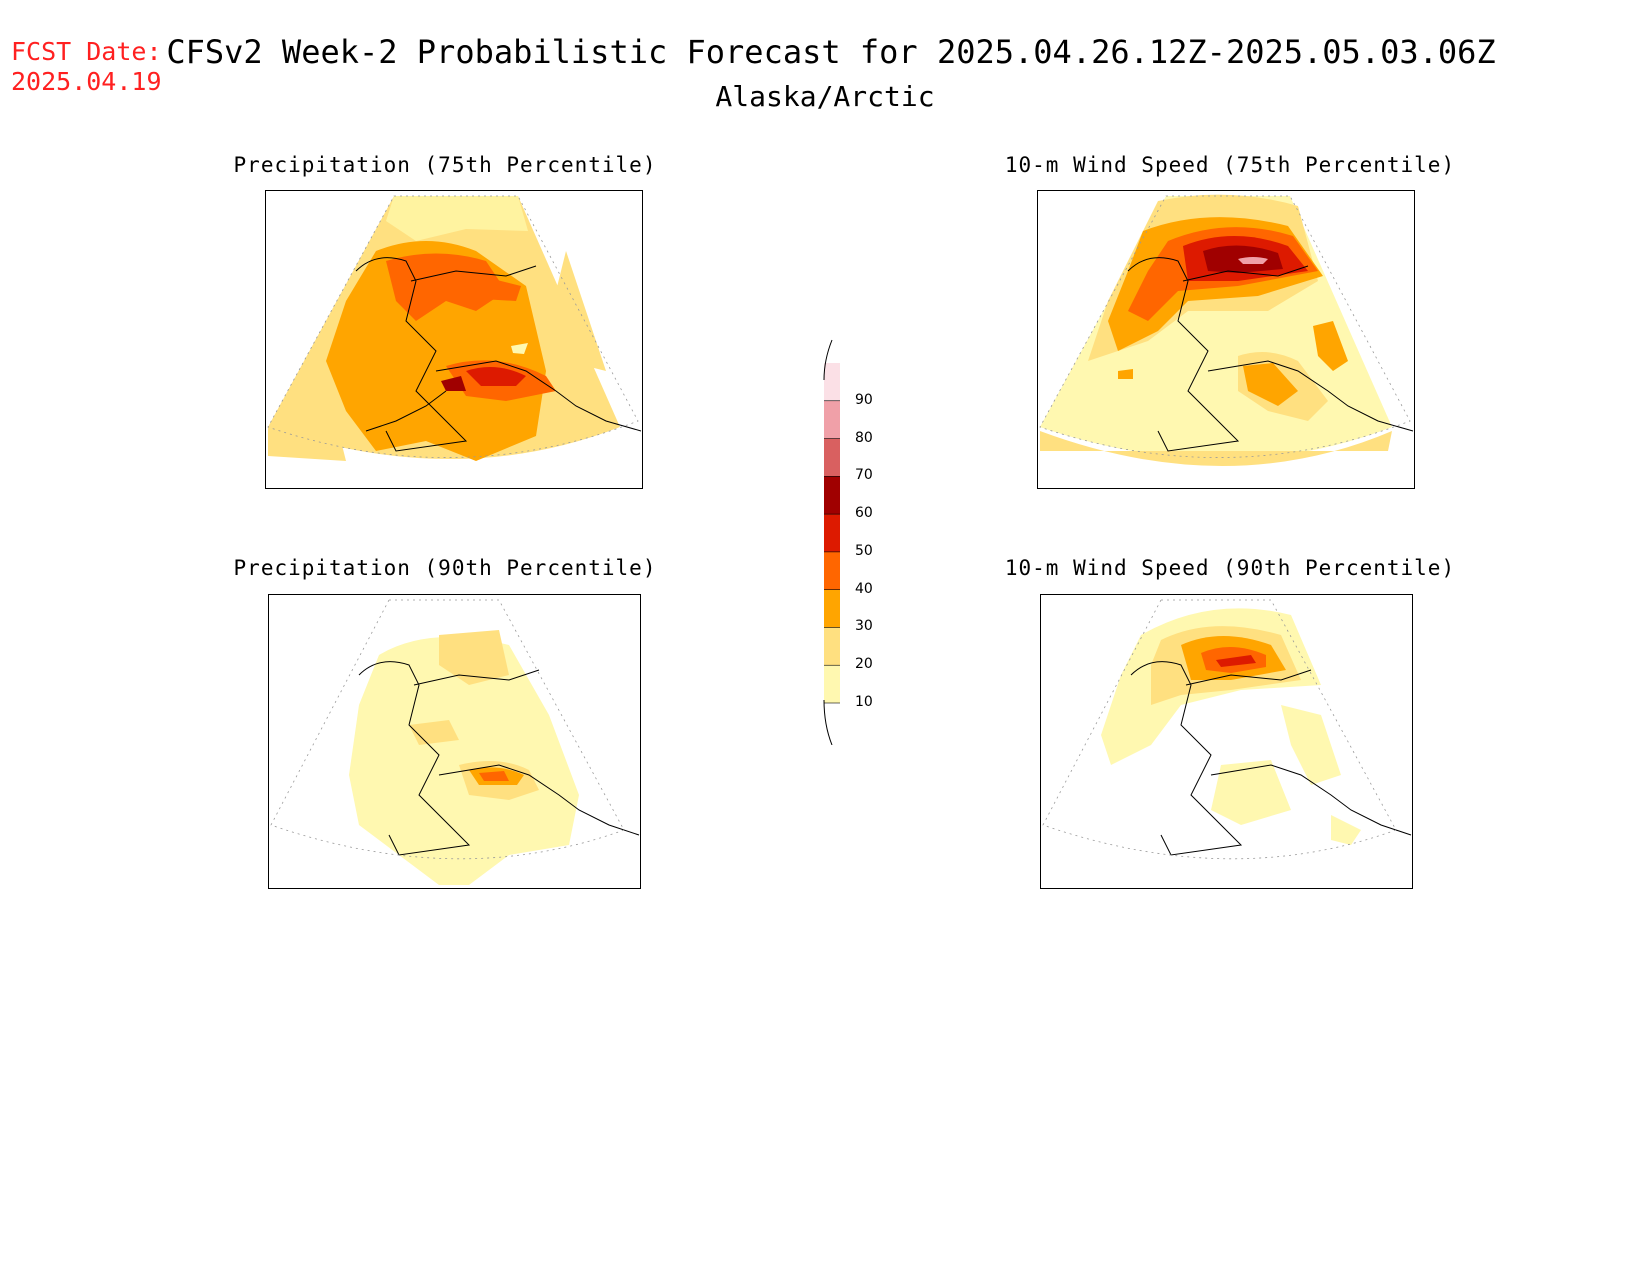 The width and height of the screenshot is (1650, 1275). Describe the element at coordinates (864, 513) in the screenshot. I see `colorbar-tick-label: 60` at that location.